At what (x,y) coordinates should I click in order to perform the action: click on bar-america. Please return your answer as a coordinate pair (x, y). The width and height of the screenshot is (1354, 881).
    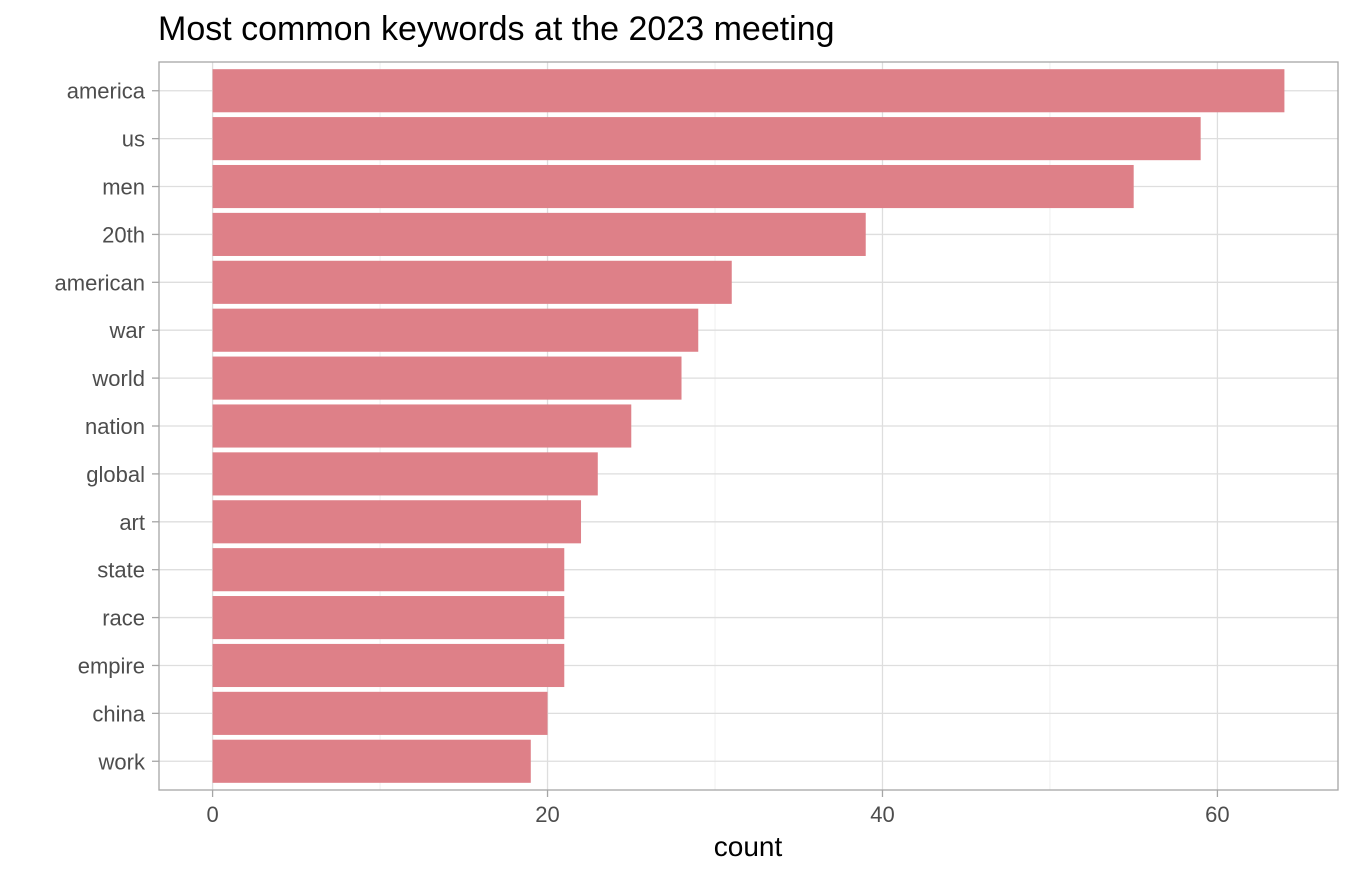
    Looking at the image, I should click on (748, 91).